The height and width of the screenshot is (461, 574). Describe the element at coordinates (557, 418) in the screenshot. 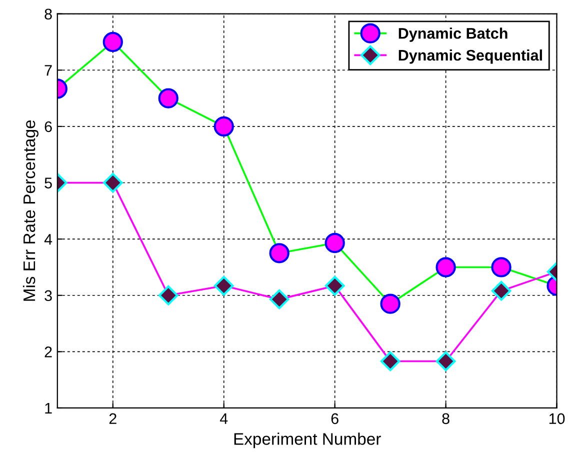

I see `x-tick-label: 10` at that location.